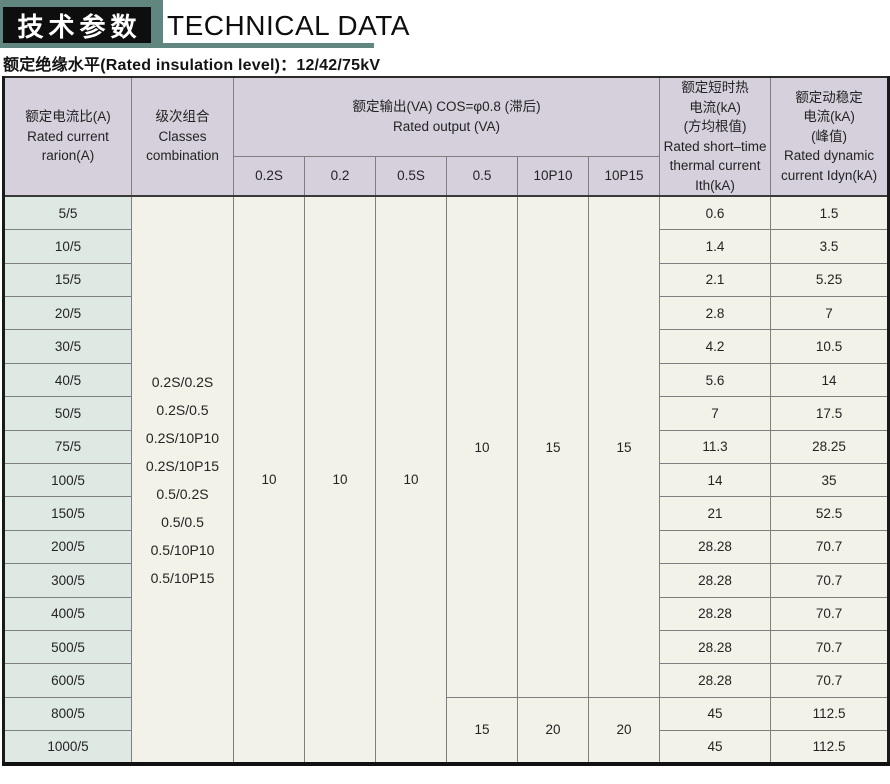 The height and width of the screenshot is (784, 890). I want to click on title-underline, so click(187, 45).